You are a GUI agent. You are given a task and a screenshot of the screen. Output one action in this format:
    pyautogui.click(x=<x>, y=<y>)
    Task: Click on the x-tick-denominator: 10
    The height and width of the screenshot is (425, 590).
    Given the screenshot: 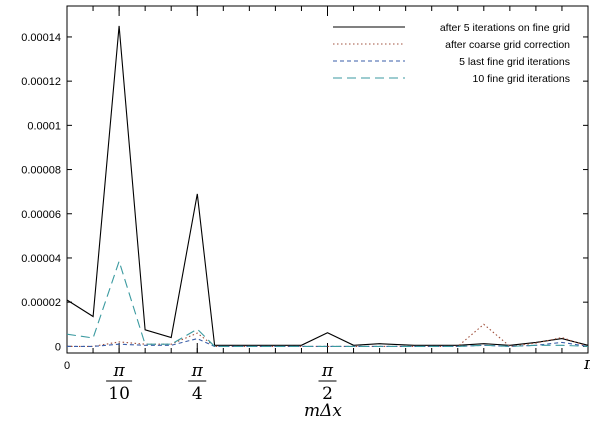 What is the action you would take?
    pyautogui.click(x=119, y=394)
    